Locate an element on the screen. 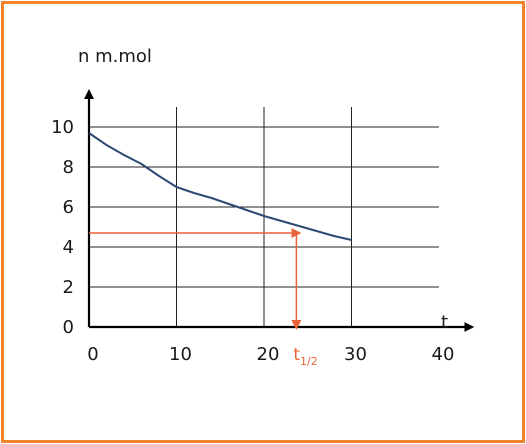 This screenshot has width=526, height=444. x-tick-10: 10 is located at coordinates (180, 354).